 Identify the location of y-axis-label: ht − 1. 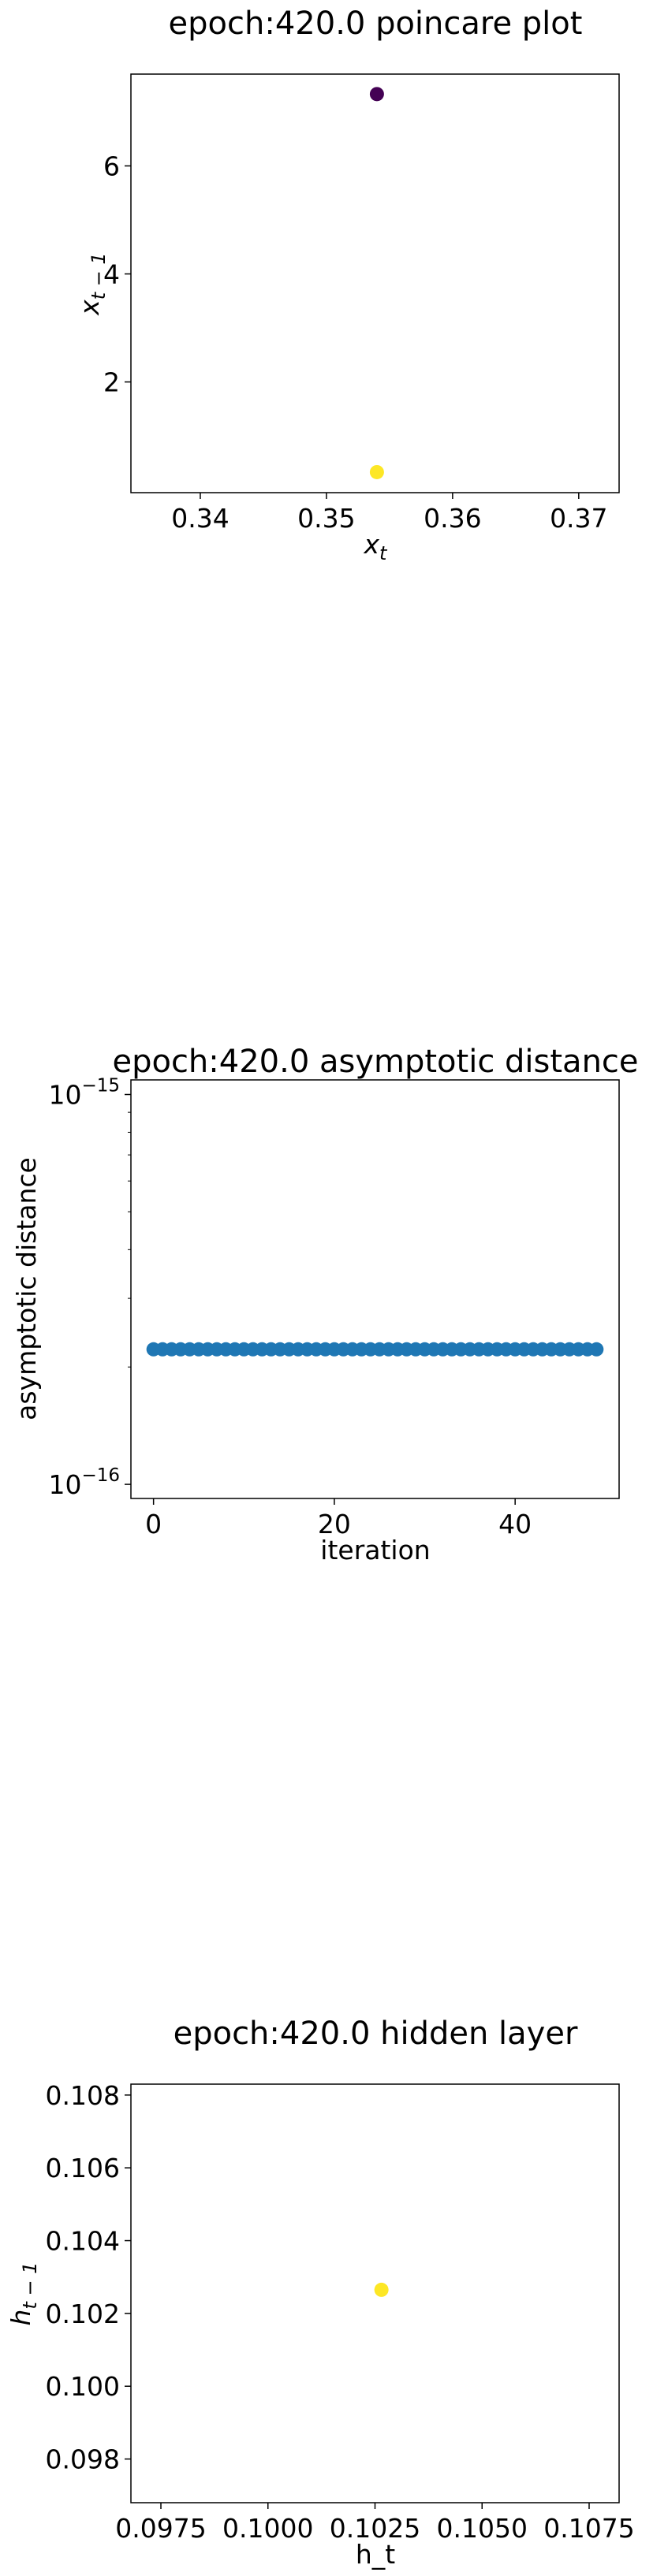
(23, 2294).